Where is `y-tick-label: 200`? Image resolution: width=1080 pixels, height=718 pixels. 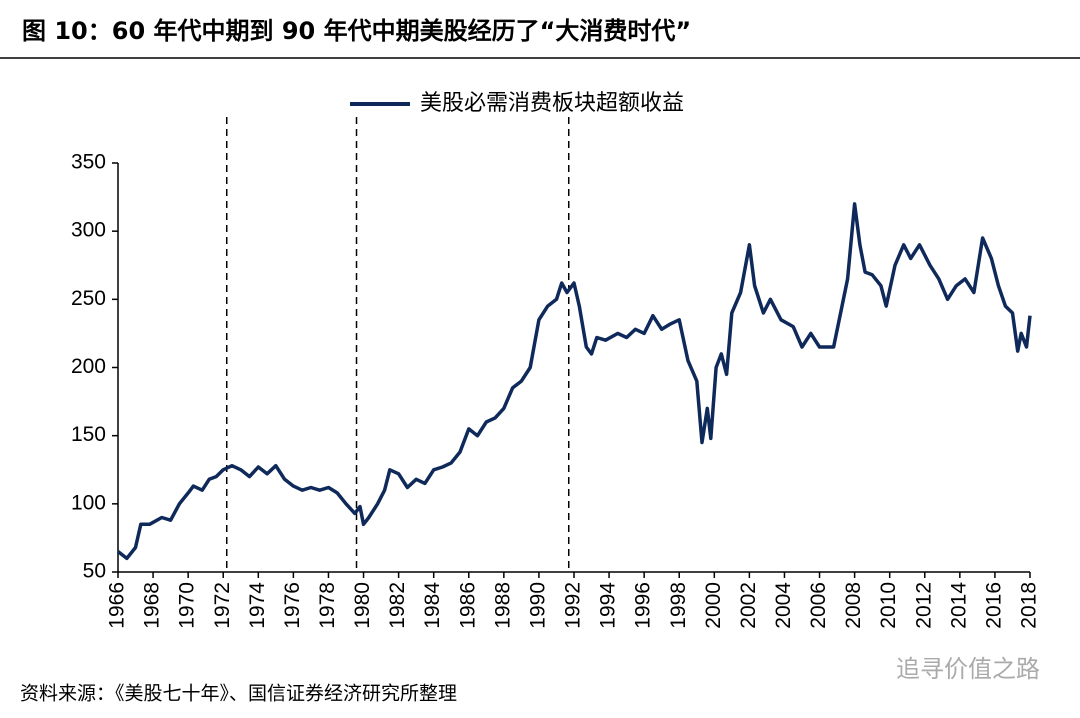 y-tick-label: 200 is located at coordinates (88, 366).